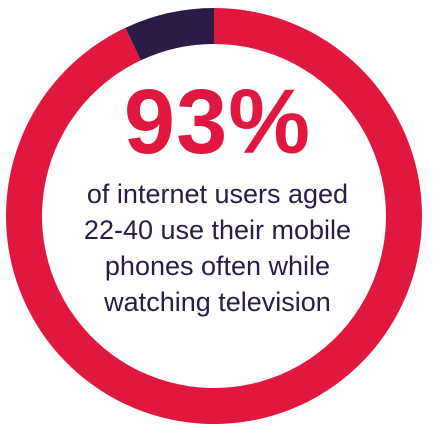  Describe the element at coordinates (217, 122) in the screenshot. I see `big-percentage: 93%` at that location.